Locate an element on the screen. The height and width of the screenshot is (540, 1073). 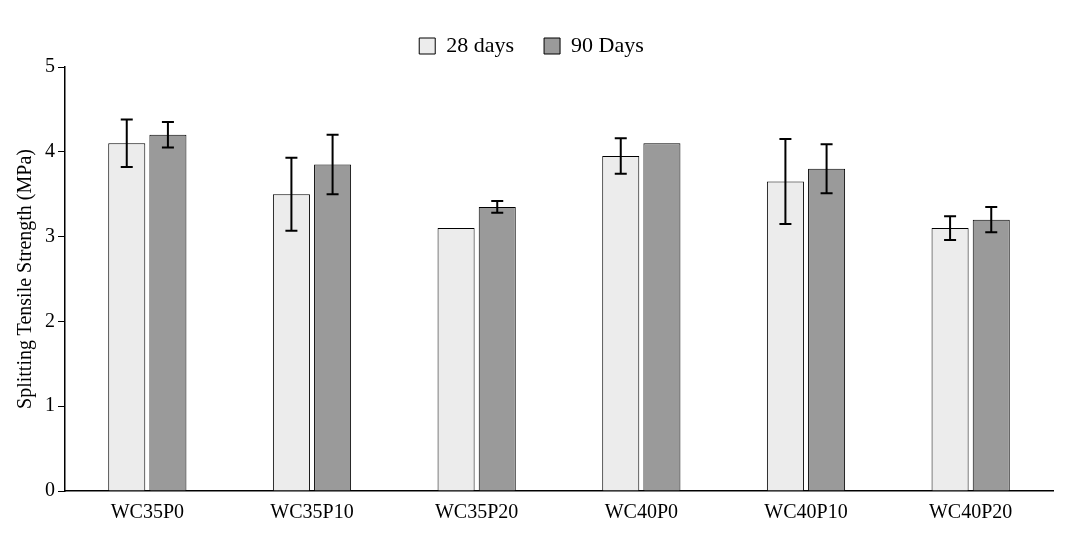
x-tick-label: WC35P10 is located at coordinates (312, 511).